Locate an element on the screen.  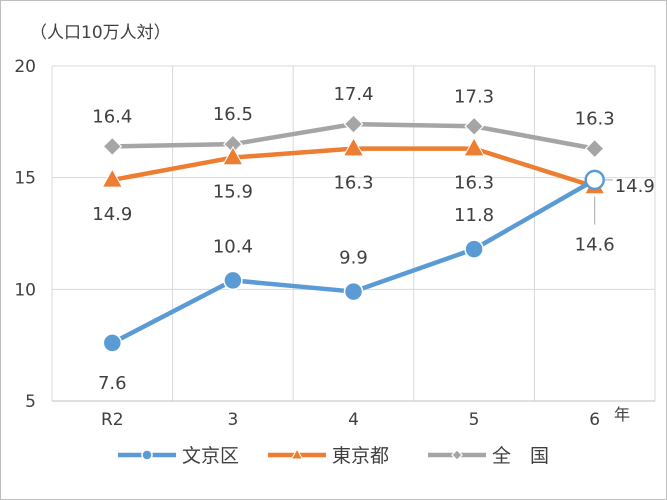
x-tick-label-4: 4 is located at coordinates (353, 420).